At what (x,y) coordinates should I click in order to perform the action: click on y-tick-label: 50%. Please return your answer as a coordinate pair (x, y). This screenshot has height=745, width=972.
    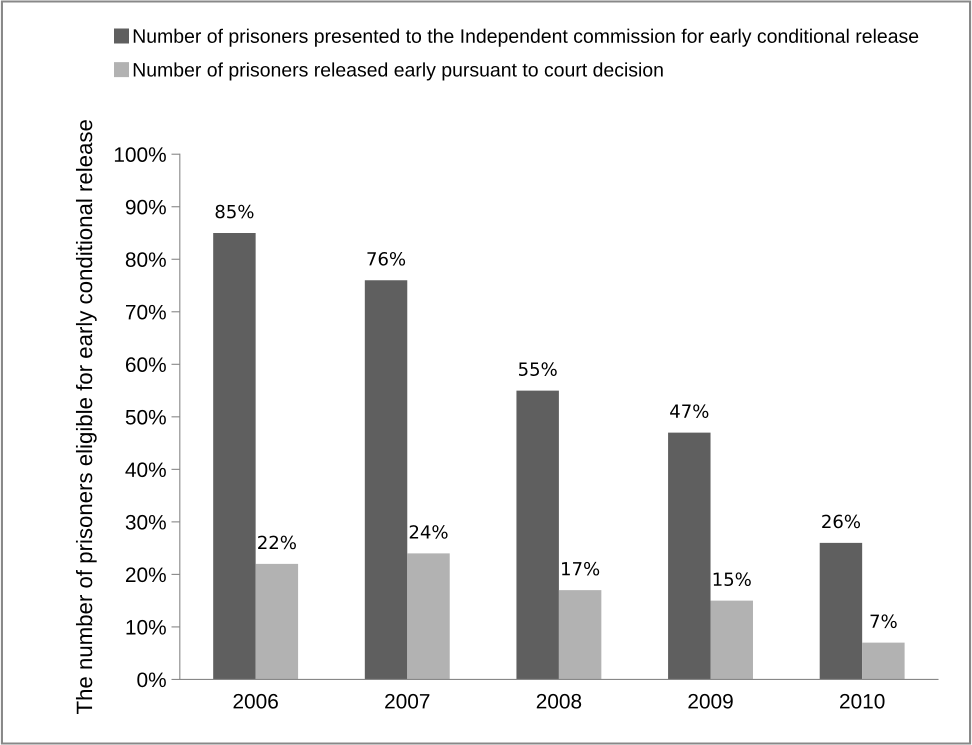
    Looking at the image, I should click on (146, 417).